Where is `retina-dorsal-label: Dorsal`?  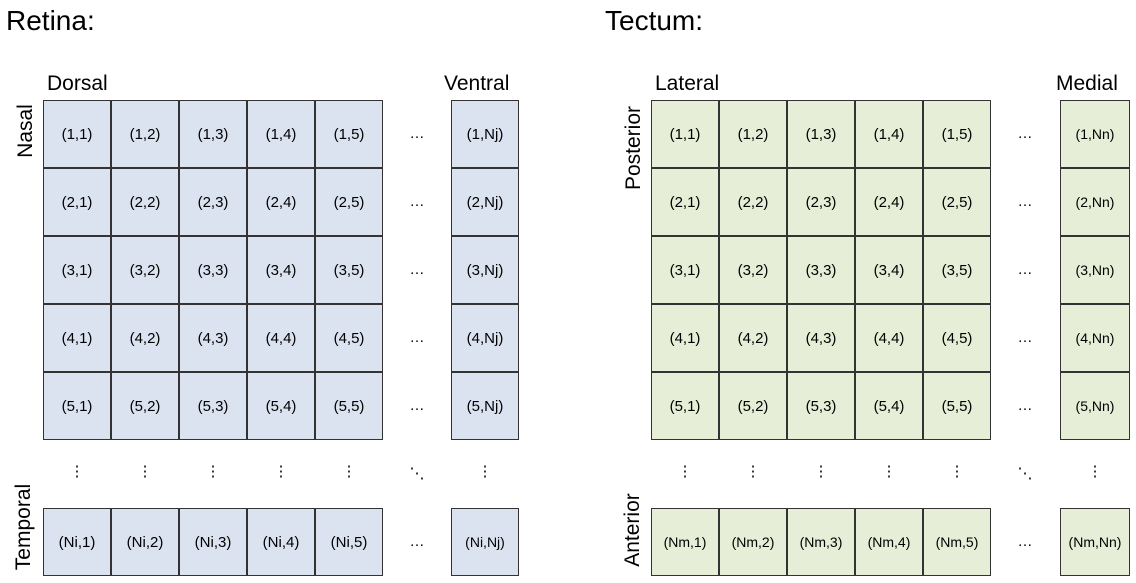
retina-dorsal-label: Dorsal is located at coordinates (77, 83).